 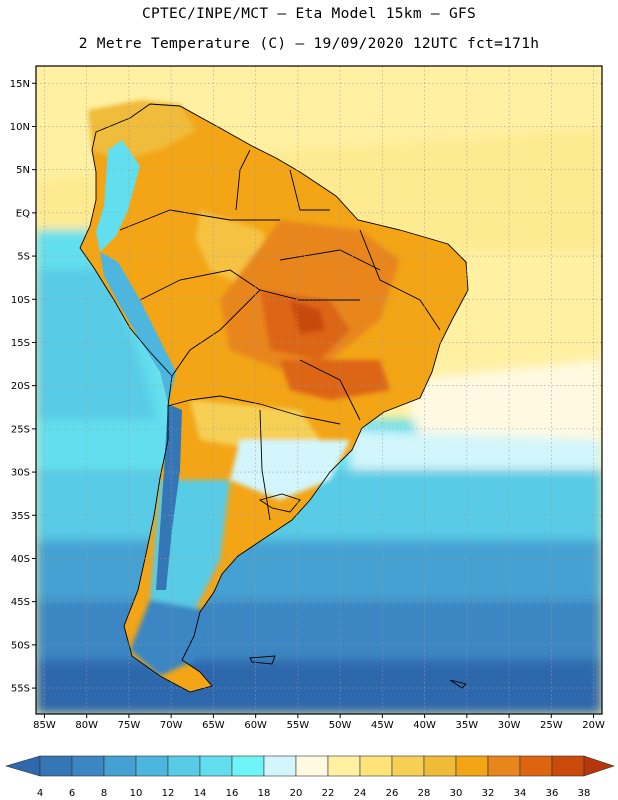 What do you see at coordinates (265, 465) in the screenshot?
I see `border-argentina` at bounding box center [265, 465].